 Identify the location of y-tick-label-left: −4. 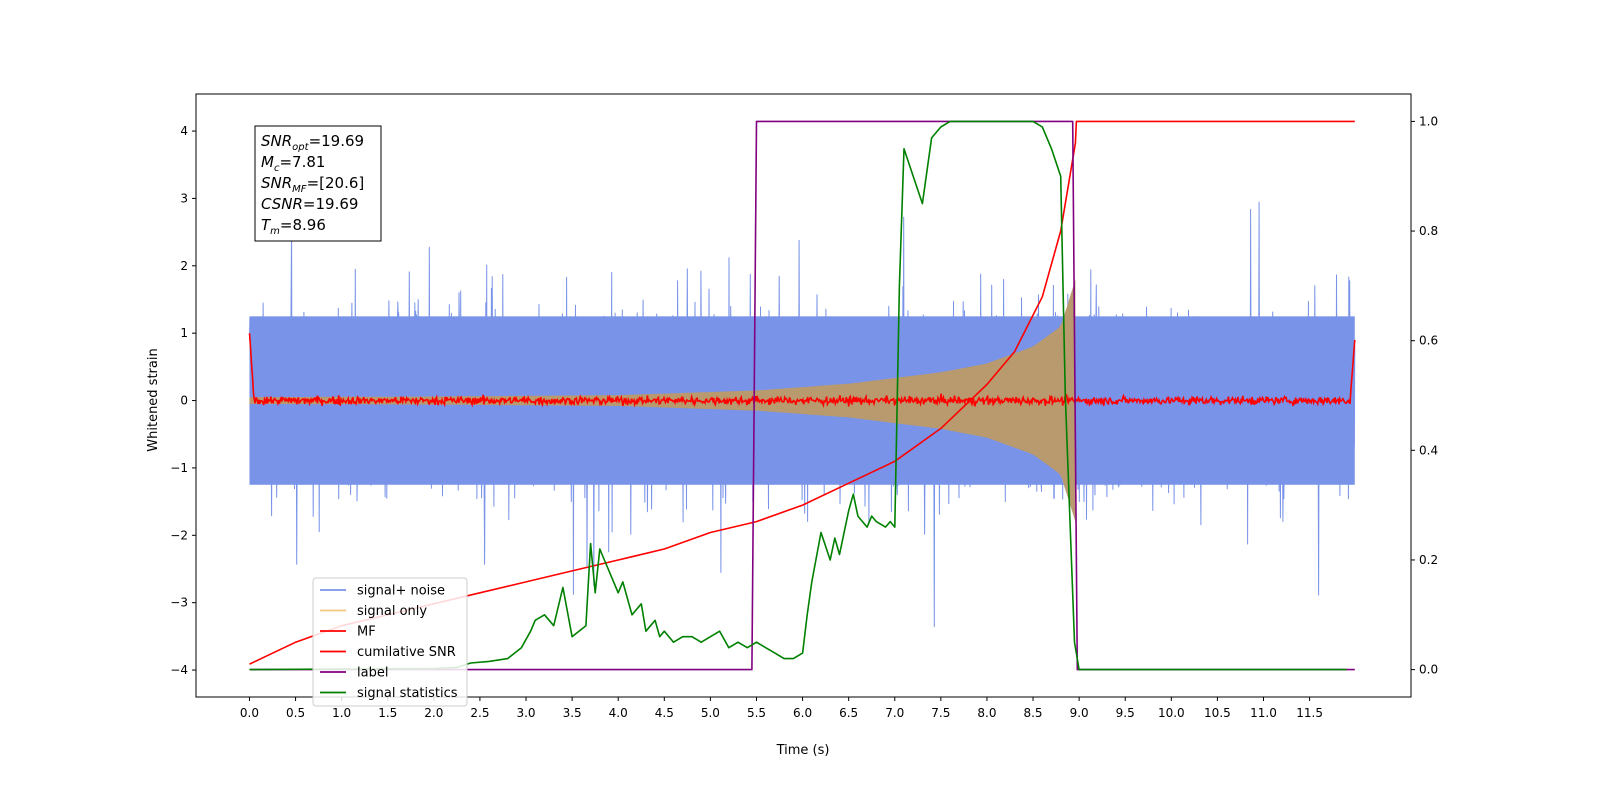
(179, 670).